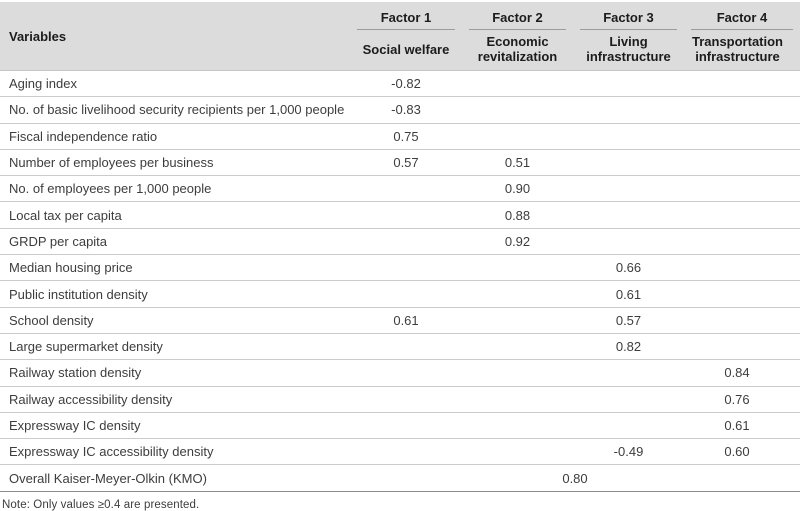 This screenshot has height=511, width=800. I want to click on table-row: Railway station density 0.84, so click(400, 373).